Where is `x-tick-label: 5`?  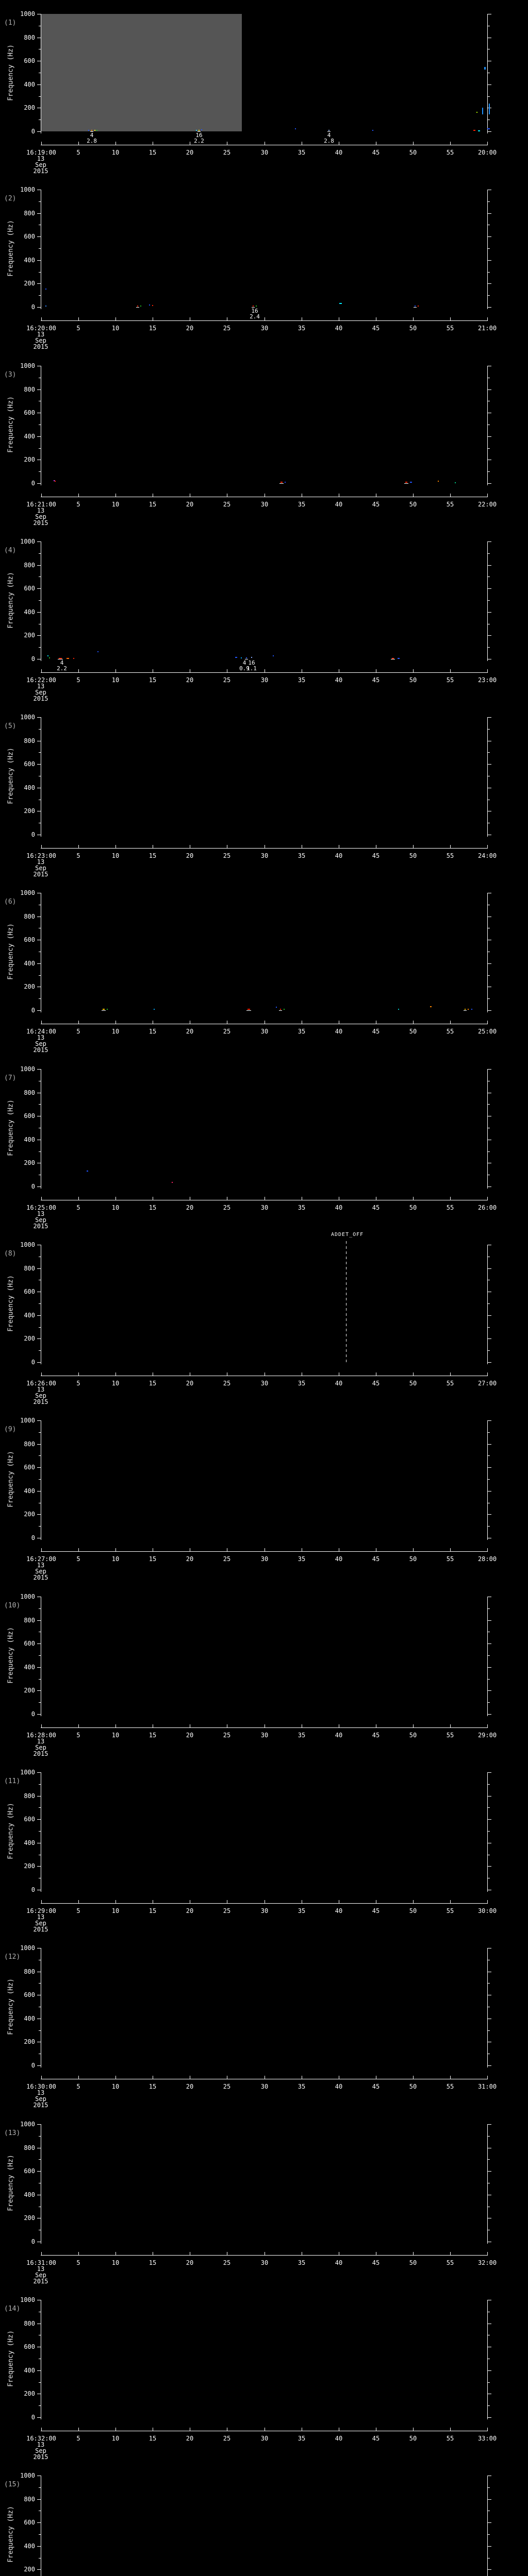
x-tick-label: 5 is located at coordinates (78, 328).